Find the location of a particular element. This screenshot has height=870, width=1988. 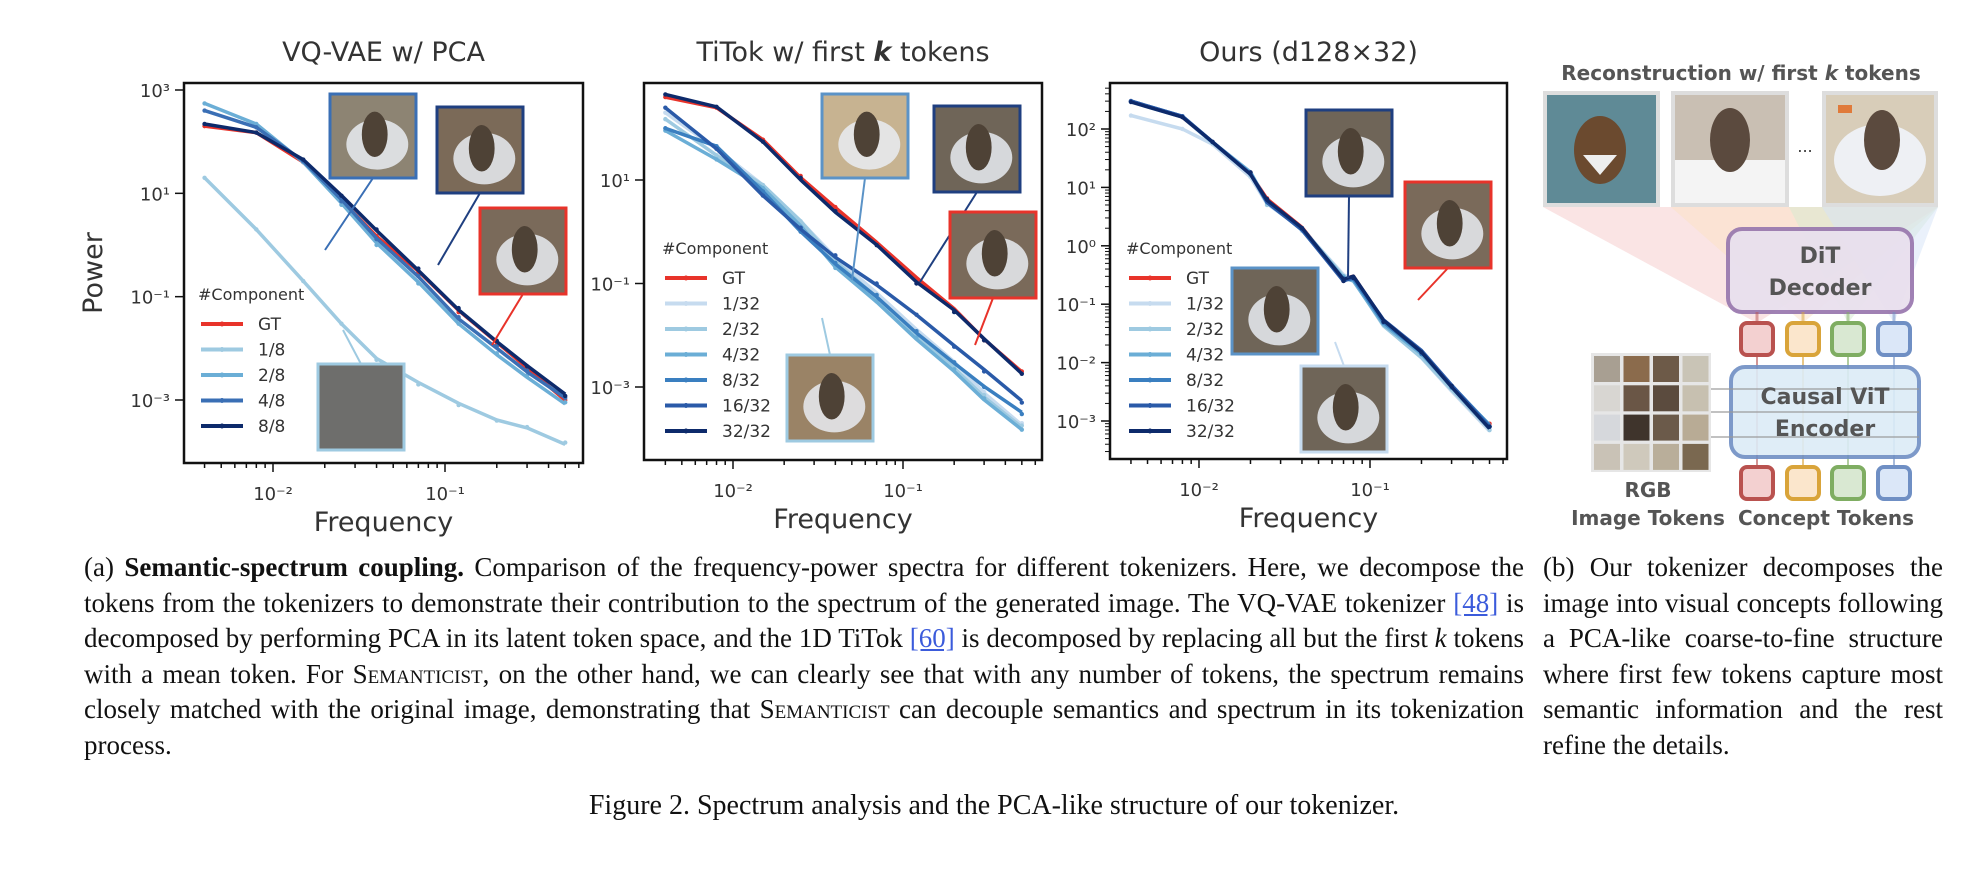

semanticist-name: Semanticist is located at coordinates (824, 709).